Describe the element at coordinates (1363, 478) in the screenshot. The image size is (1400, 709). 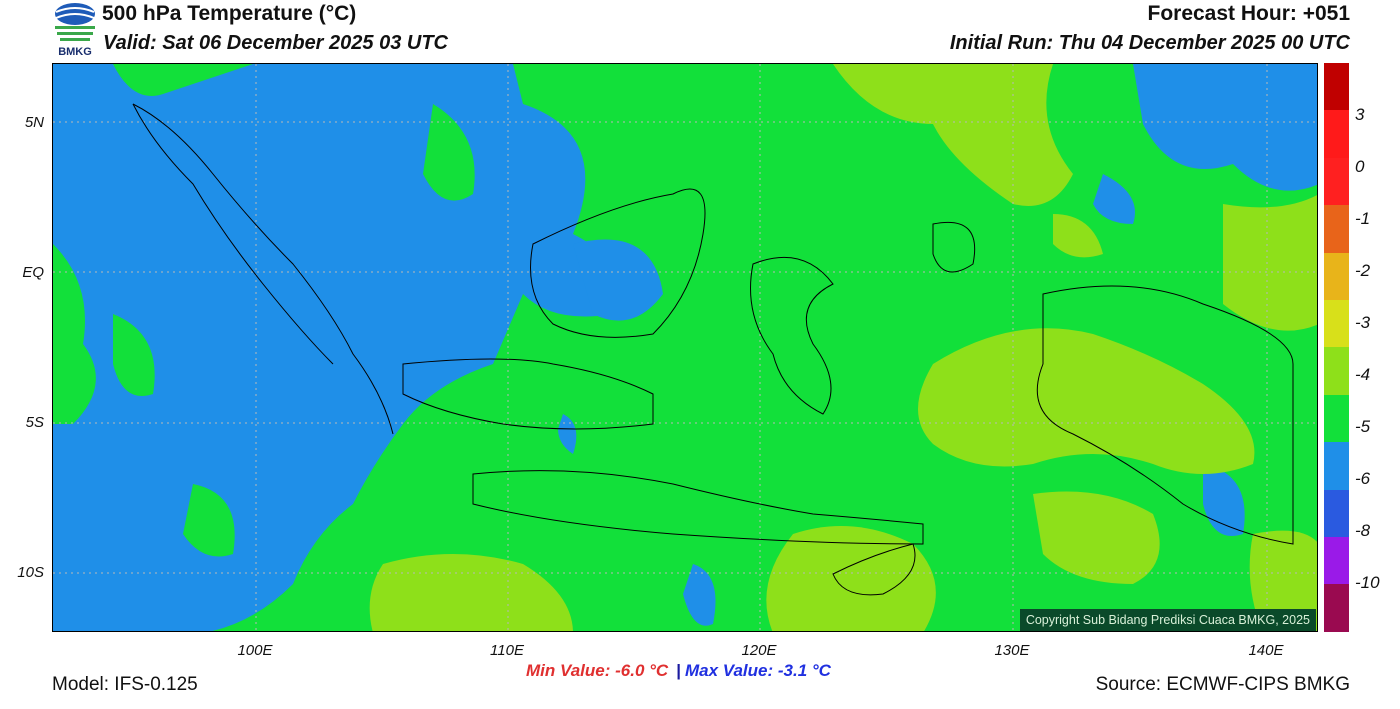
I see `colorbar-label: -6` at that location.